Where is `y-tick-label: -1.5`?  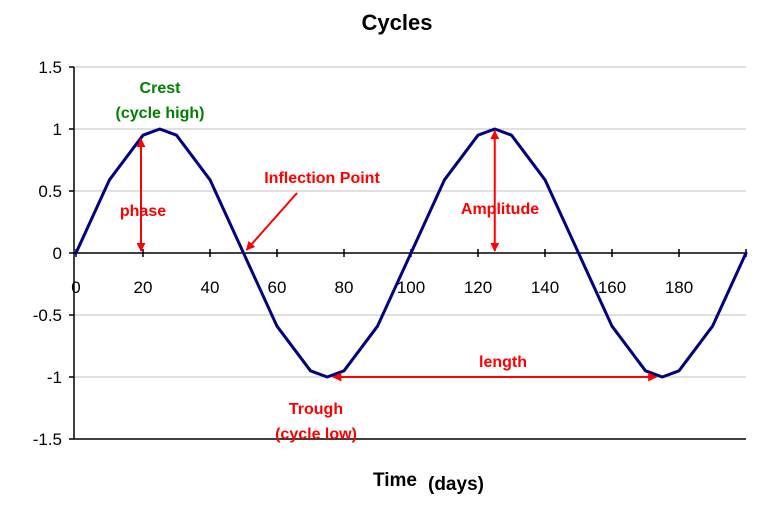
y-tick-label: -1.5 is located at coordinates (47, 439).